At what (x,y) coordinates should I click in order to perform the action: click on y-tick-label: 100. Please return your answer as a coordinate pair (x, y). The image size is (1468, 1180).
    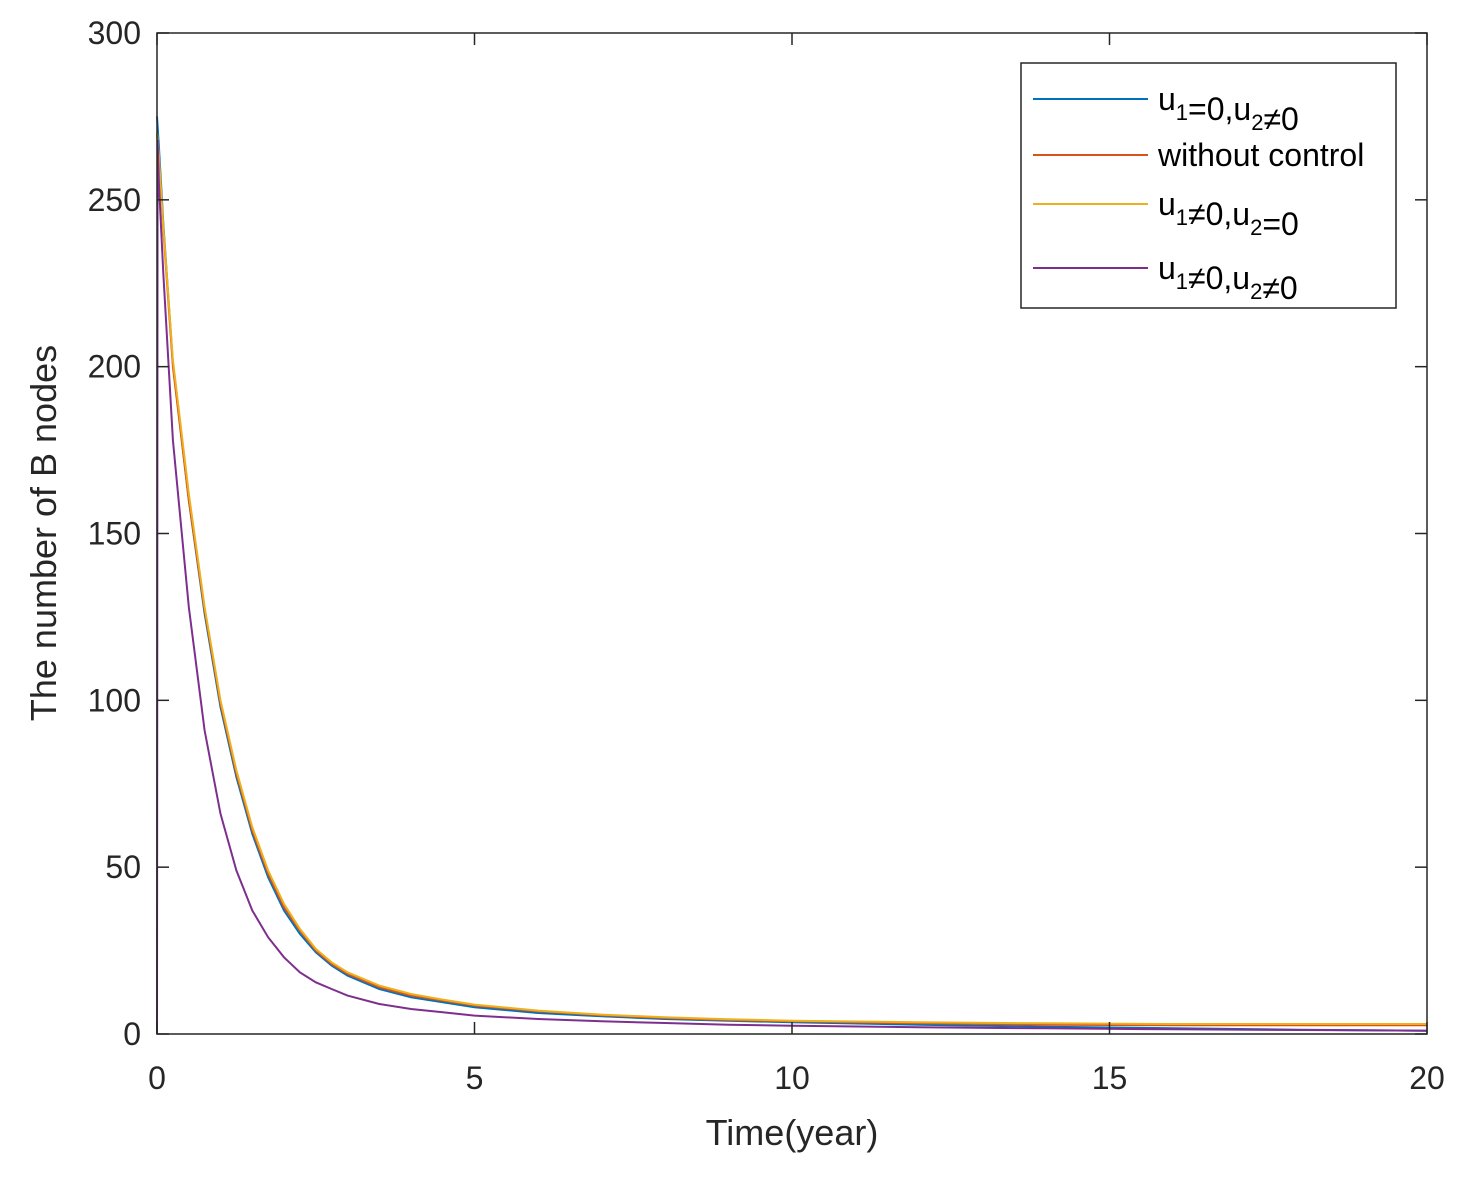
    Looking at the image, I should click on (114, 700).